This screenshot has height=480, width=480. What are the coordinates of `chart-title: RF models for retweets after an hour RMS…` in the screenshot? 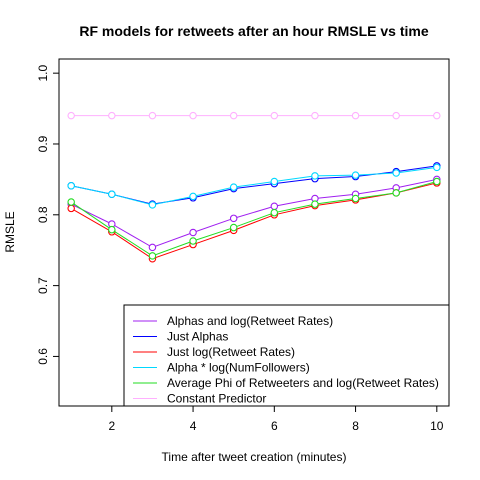 It's located at (254, 31).